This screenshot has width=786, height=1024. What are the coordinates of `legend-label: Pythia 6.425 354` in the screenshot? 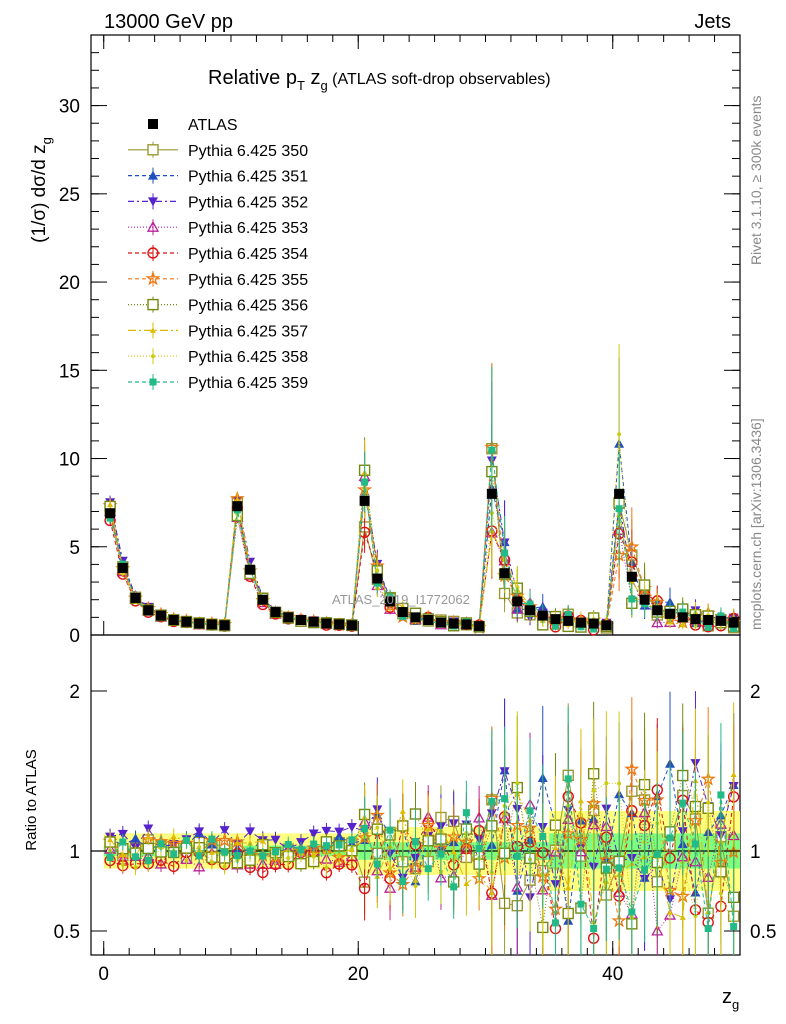 It's located at (248, 254).